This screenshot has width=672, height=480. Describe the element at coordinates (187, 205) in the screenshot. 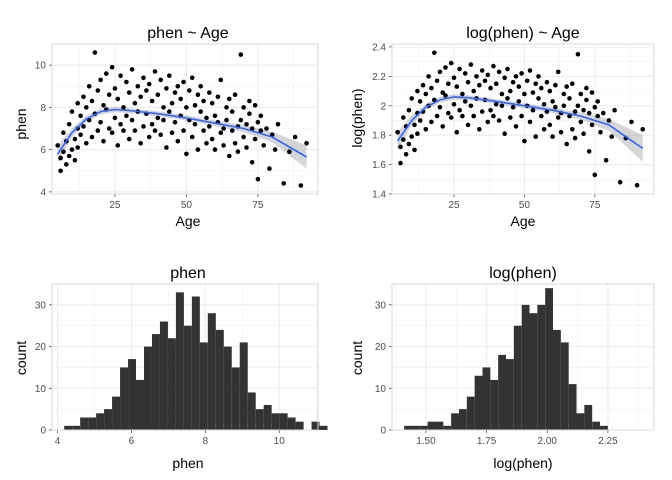

I see `x-tick-label: 50` at that location.